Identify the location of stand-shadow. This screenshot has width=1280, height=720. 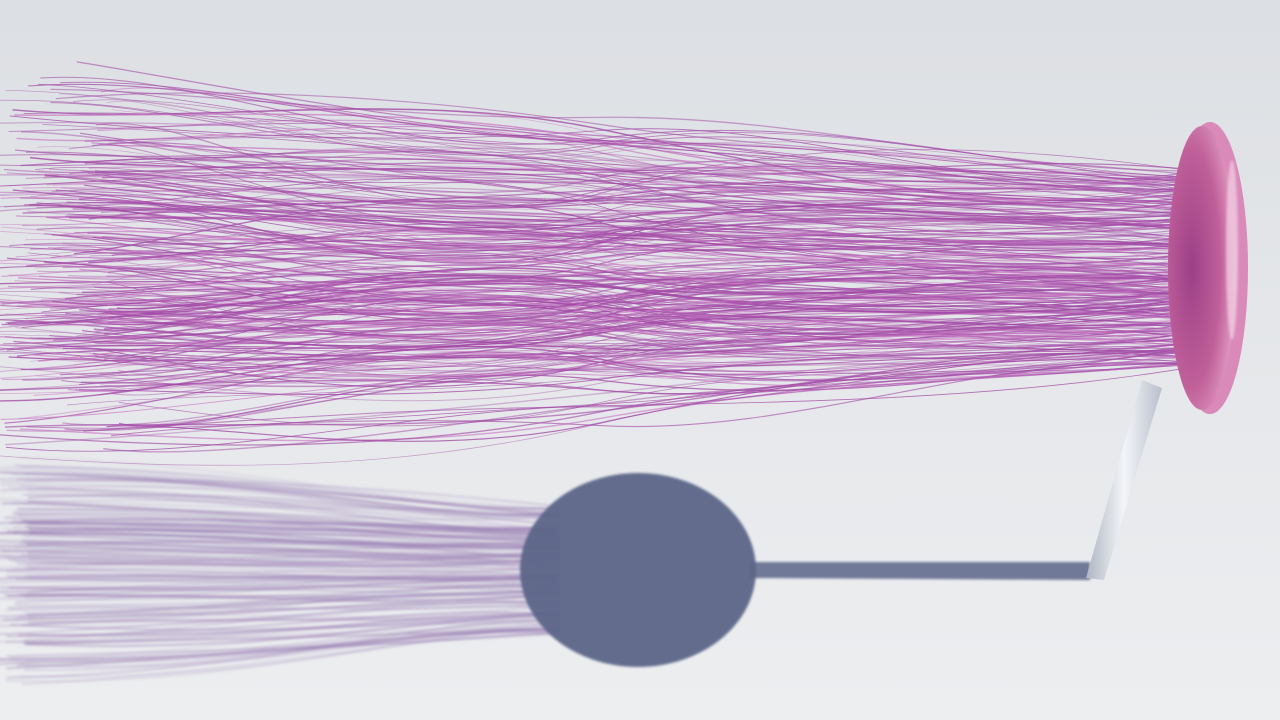
(920, 571).